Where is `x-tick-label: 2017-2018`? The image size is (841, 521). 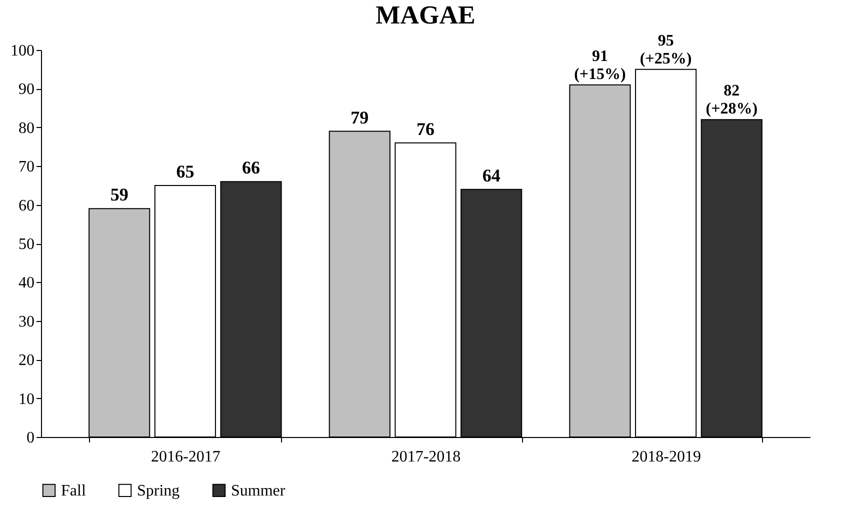 x-tick-label: 2017-2018 is located at coordinates (426, 457).